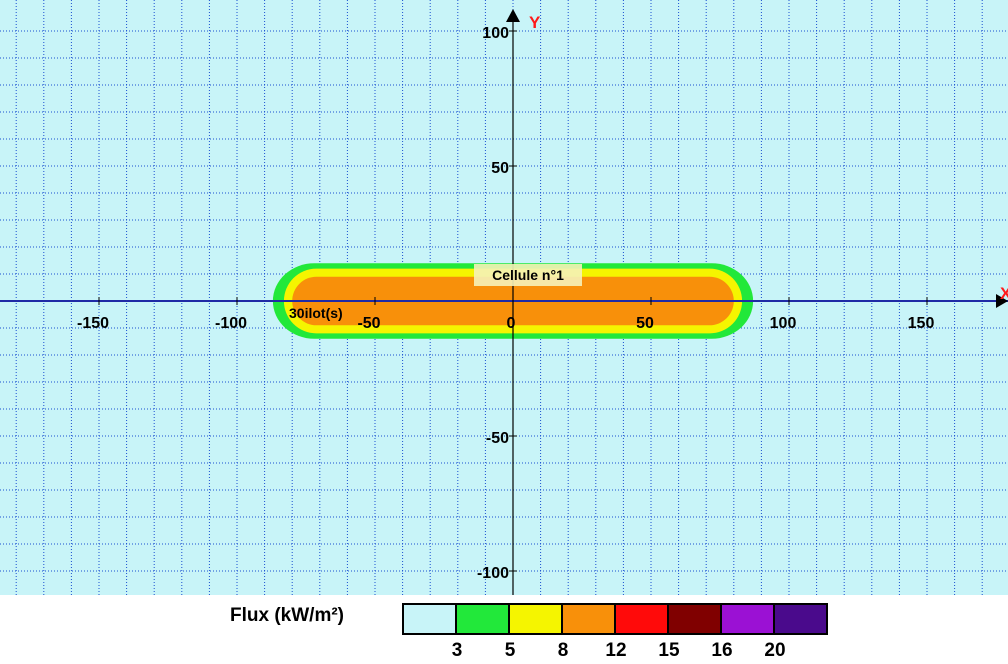 The height and width of the screenshot is (664, 1008). I want to click on flux-legend: Flux (kW/m²) 3 5 8 12 15 16 20, so click(504, 629).